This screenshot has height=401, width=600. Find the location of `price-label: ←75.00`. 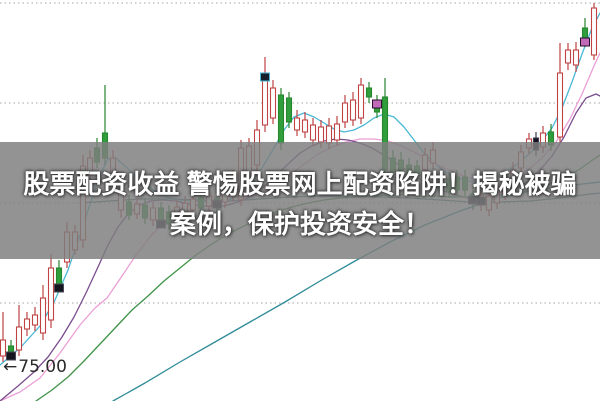

price-label: ←75.00 is located at coordinates (35, 367).